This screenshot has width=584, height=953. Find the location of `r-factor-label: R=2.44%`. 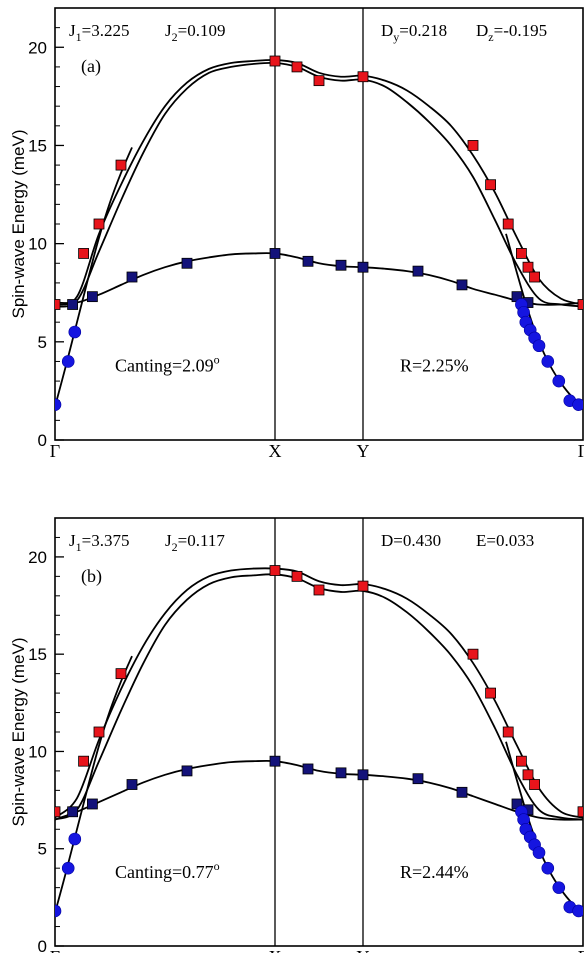

r-factor-label: R=2.44% is located at coordinates (434, 872).